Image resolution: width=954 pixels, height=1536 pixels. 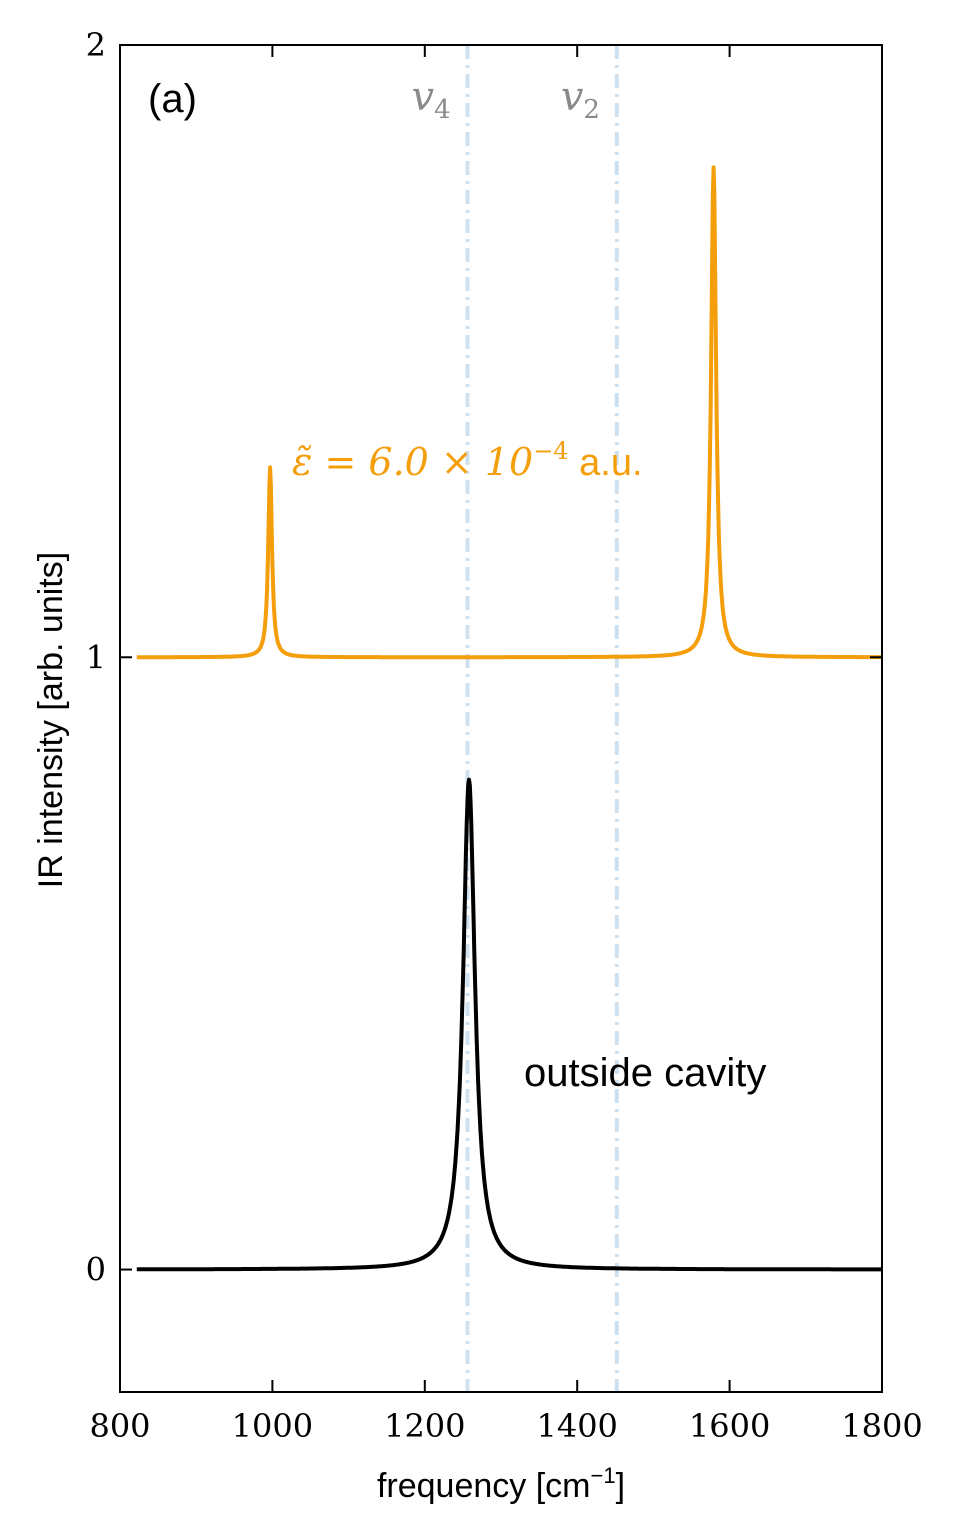 I want to click on y-tick-label-0: 0, so click(x=96, y=1270).